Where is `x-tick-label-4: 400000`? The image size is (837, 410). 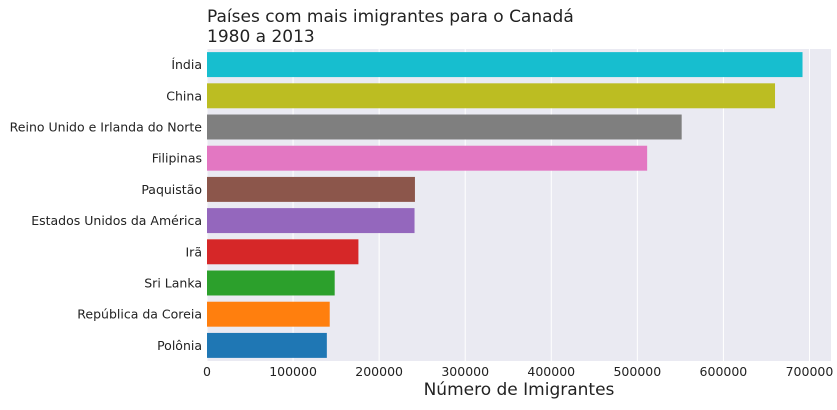 x-tick-label-4: 400000 is located at coordinates (551, 371).